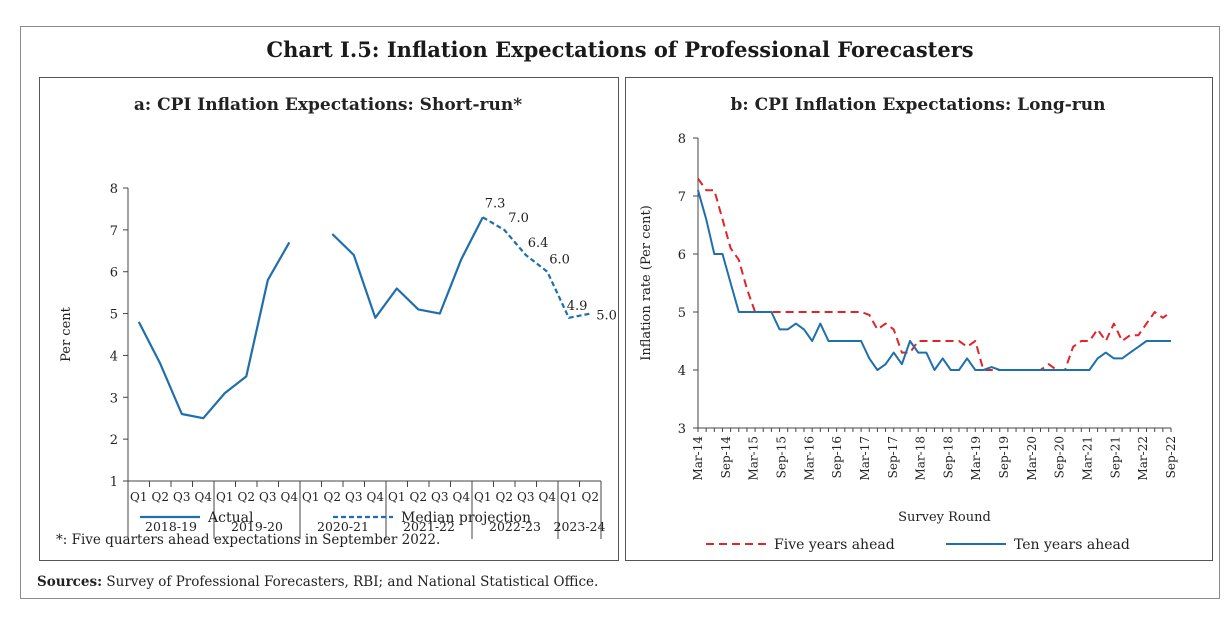  I want to click on chart-a-ytick-label: 6, so click(114, 273).